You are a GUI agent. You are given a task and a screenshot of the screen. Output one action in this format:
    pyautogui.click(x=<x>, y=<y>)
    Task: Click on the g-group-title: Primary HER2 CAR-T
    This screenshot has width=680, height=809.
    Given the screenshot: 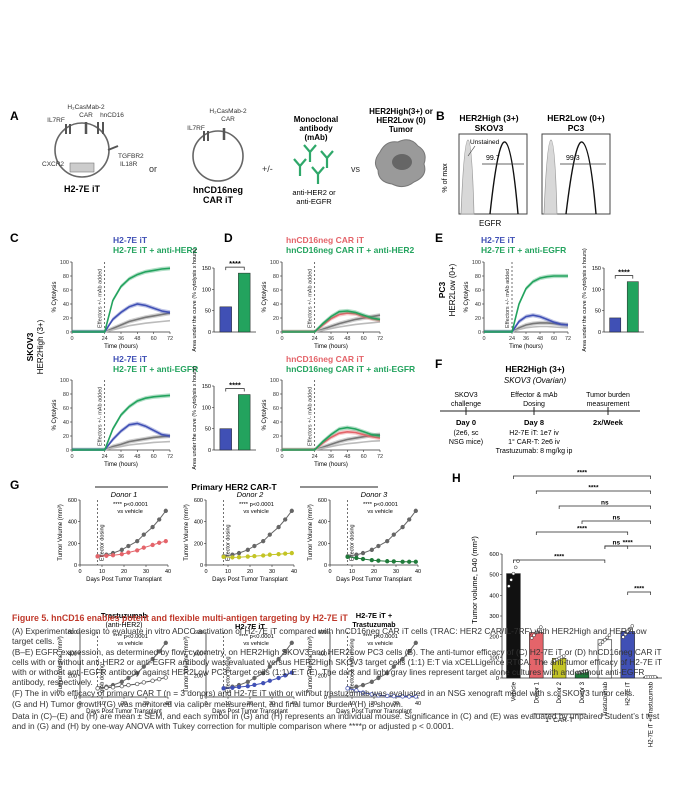 What is the action you would take?
    pyautogui.click(x=234, y=487)
    